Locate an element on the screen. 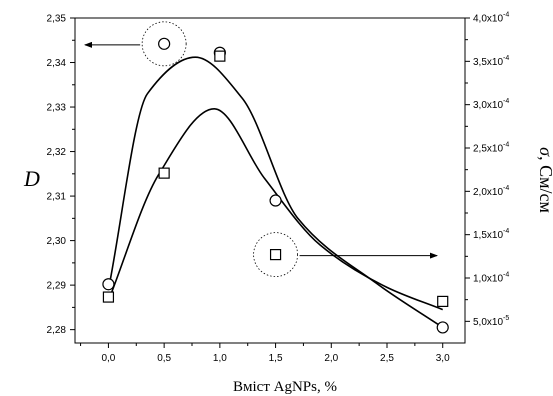  y-left-tick-label: 2,35 is located at coordinates (57, 19).